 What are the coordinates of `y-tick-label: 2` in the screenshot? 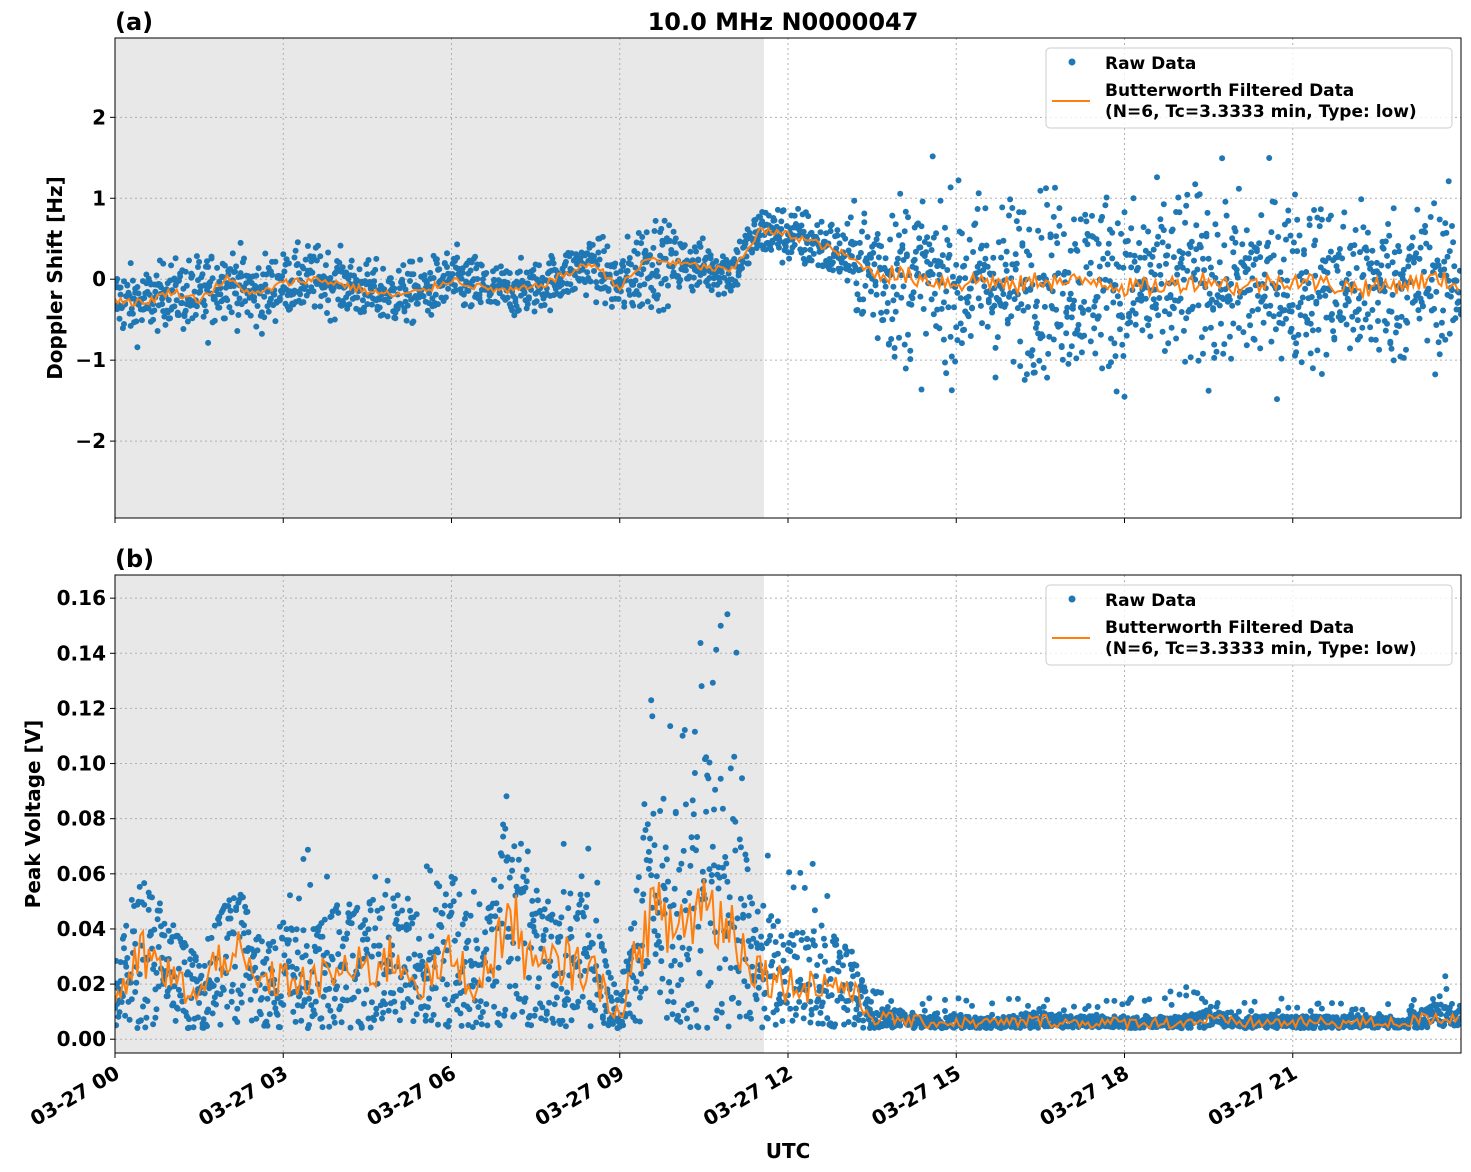 It's located at (99, 117).